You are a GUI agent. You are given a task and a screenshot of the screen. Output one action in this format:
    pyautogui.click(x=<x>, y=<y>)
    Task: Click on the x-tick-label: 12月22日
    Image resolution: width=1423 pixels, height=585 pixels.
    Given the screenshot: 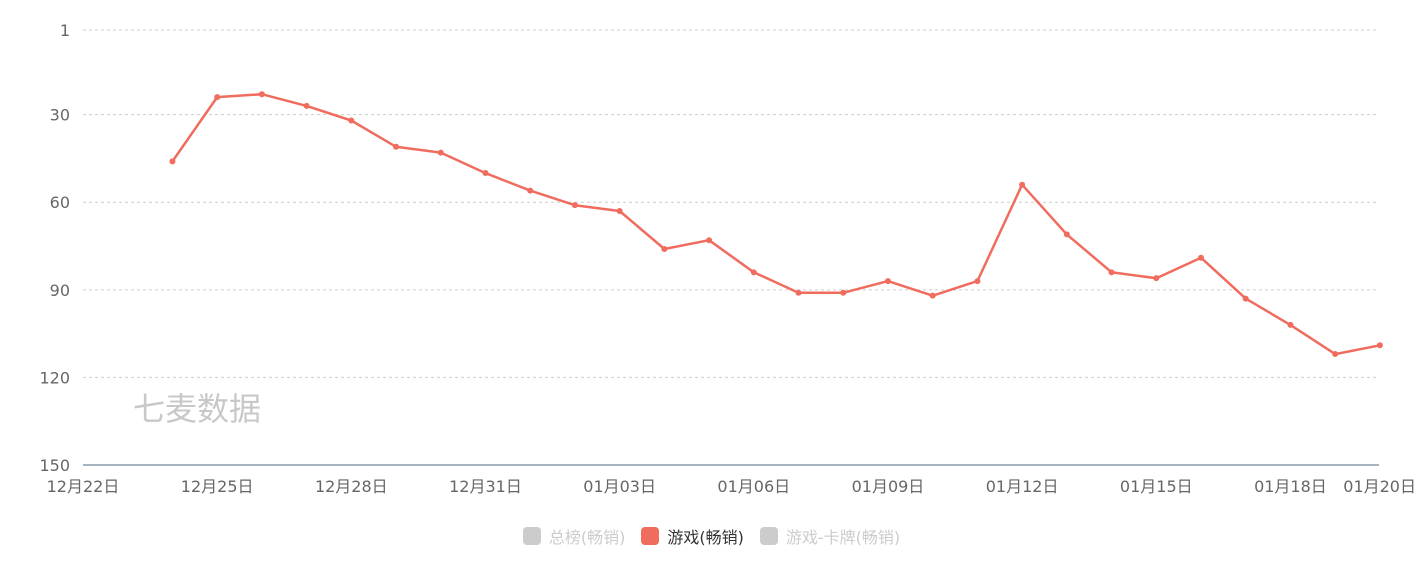 What is the action you would take?
    pyautogui.click(x=83, y=486)
    